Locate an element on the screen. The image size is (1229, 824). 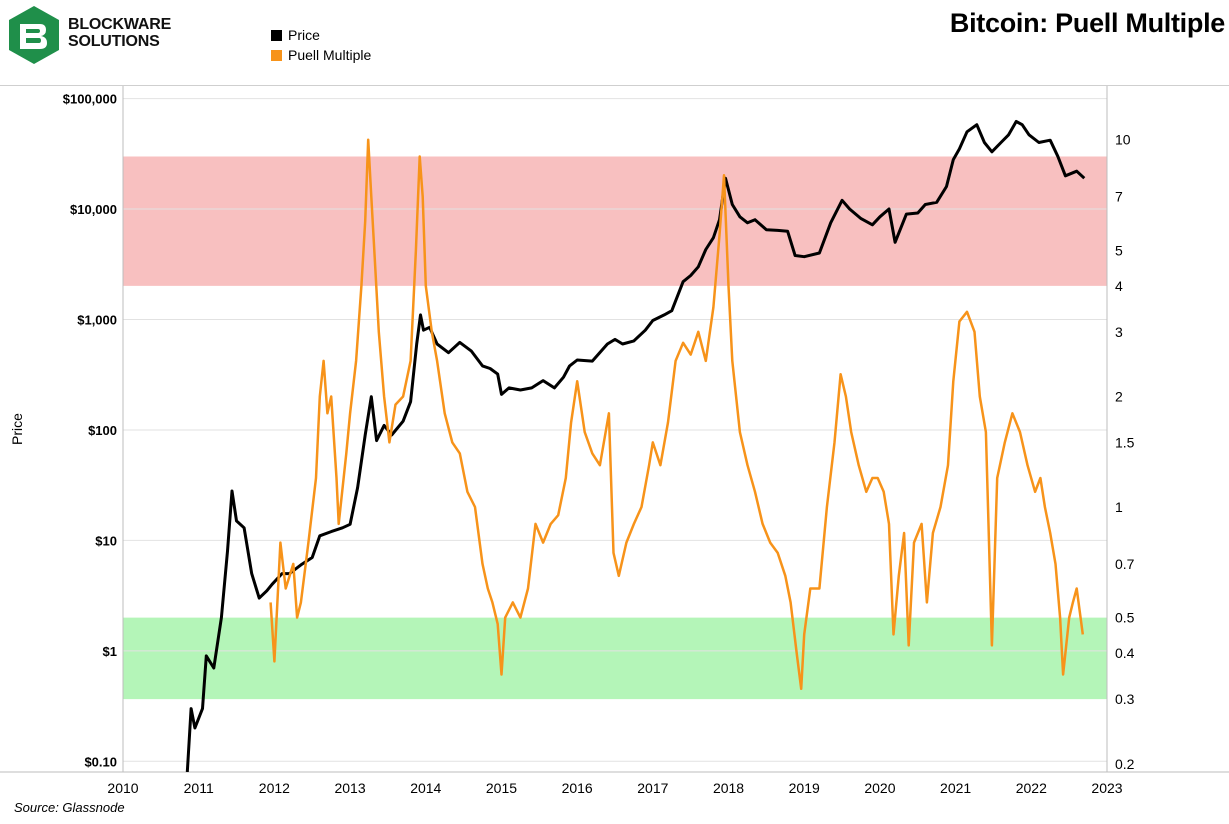
y-tick-label-right: 10 is located at coordinates (1123, 140).